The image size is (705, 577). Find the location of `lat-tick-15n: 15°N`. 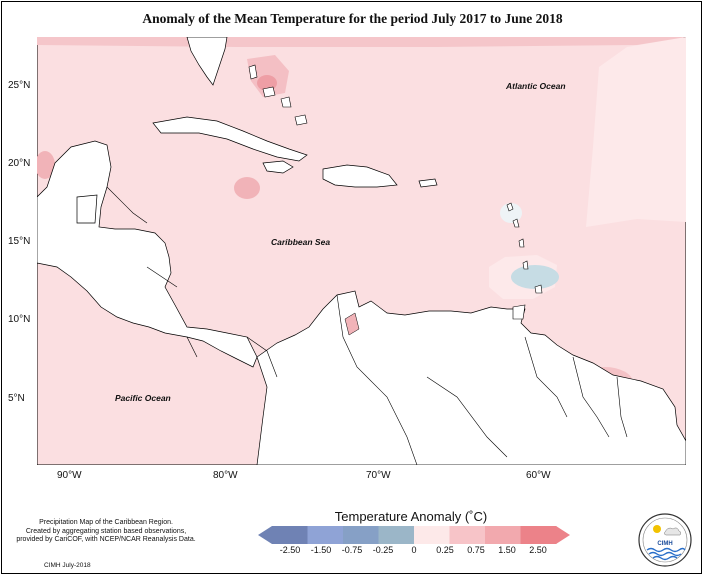

lat-tick-15n: 15°N is located at coordinates (19, 241).